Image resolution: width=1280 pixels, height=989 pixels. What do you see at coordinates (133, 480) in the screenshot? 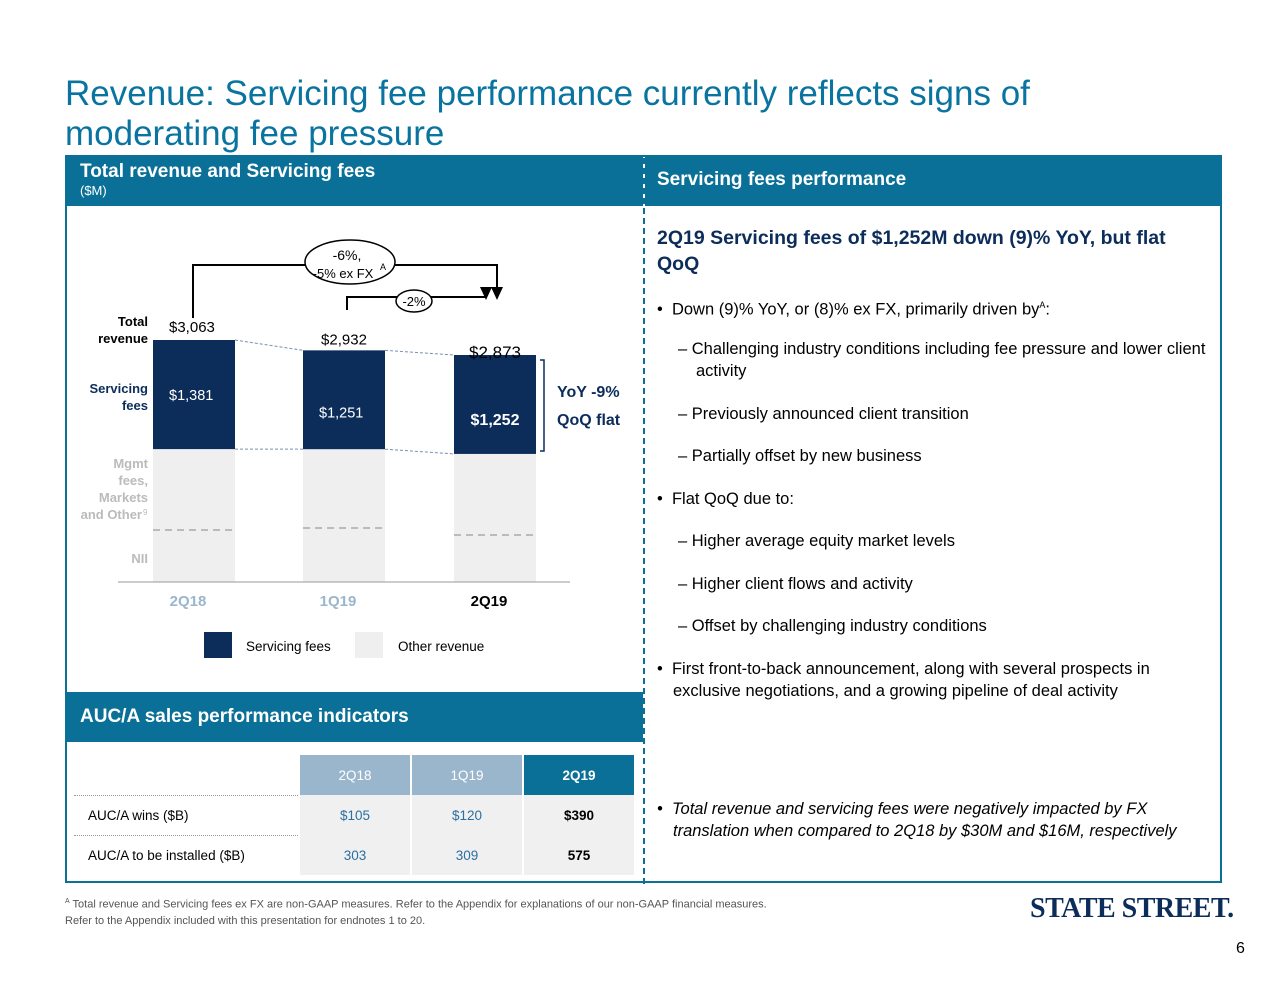
I see `row-label-other: fees,` at bounding box center [133, 480].